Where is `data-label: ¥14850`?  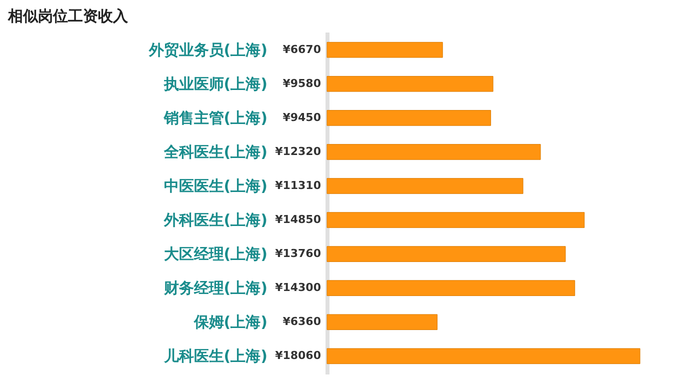
data-label: ¥14850 is located at coordinates (298, 219).